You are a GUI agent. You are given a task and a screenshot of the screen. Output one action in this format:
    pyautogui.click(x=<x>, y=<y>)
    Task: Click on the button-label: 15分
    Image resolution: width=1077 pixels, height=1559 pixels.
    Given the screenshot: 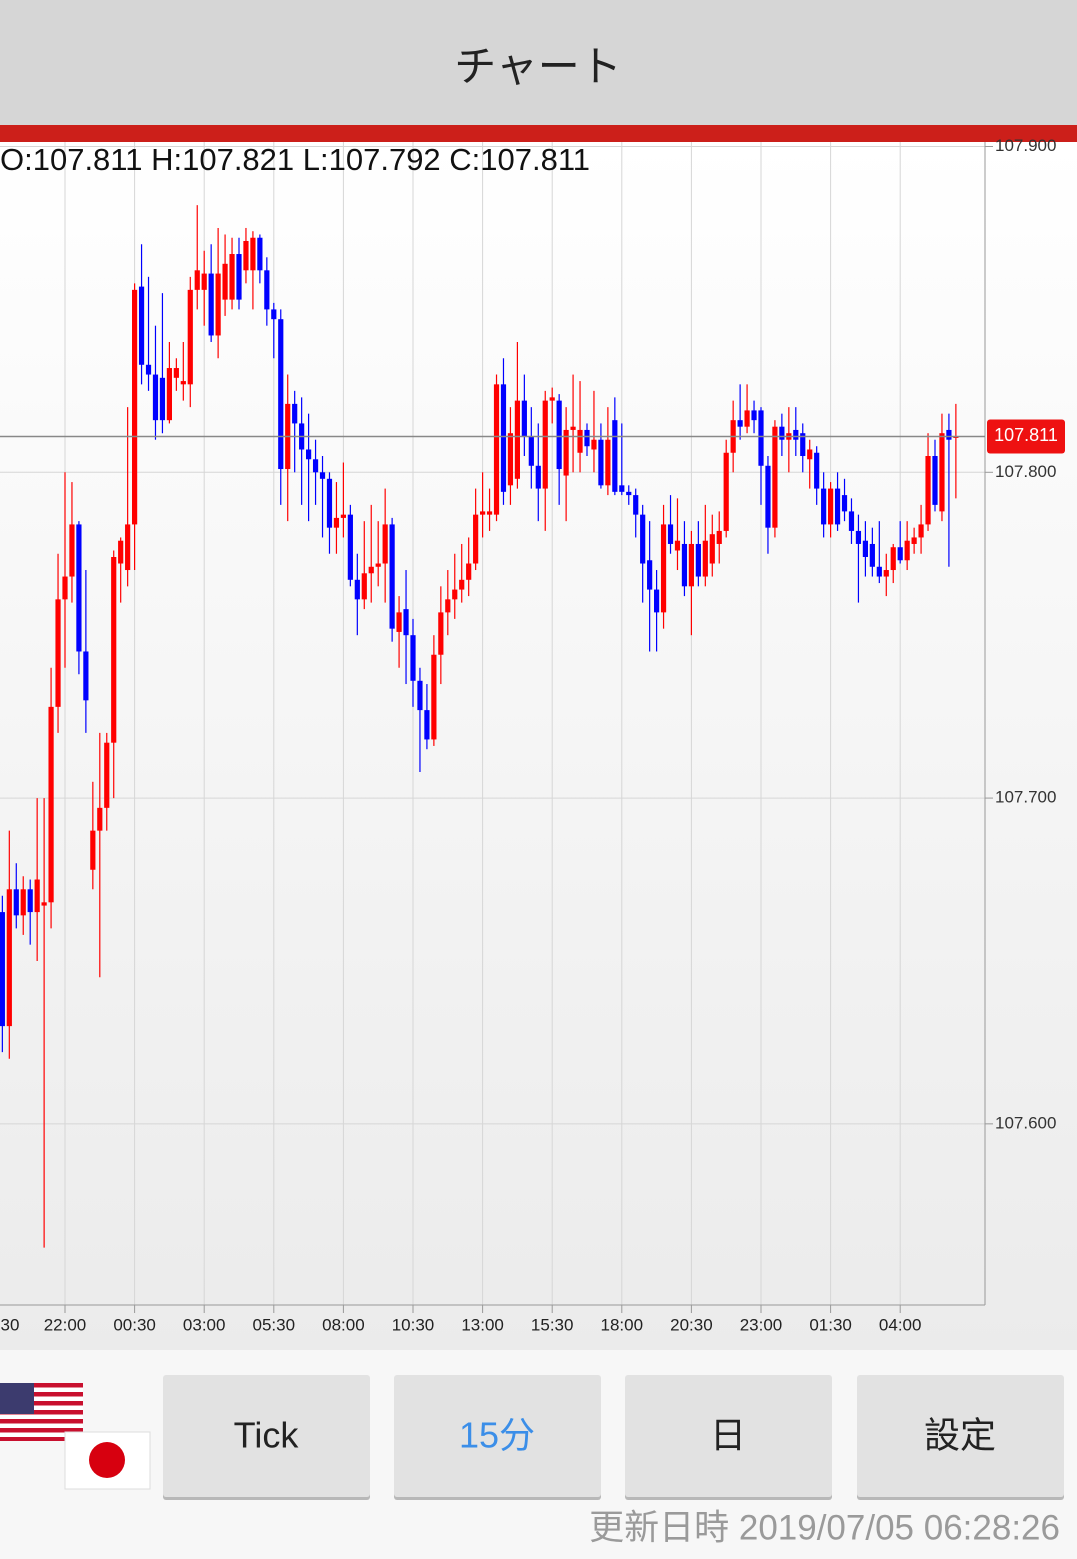 What is the action you would take?
    pyautogui.click(x=497, y=1435)
    